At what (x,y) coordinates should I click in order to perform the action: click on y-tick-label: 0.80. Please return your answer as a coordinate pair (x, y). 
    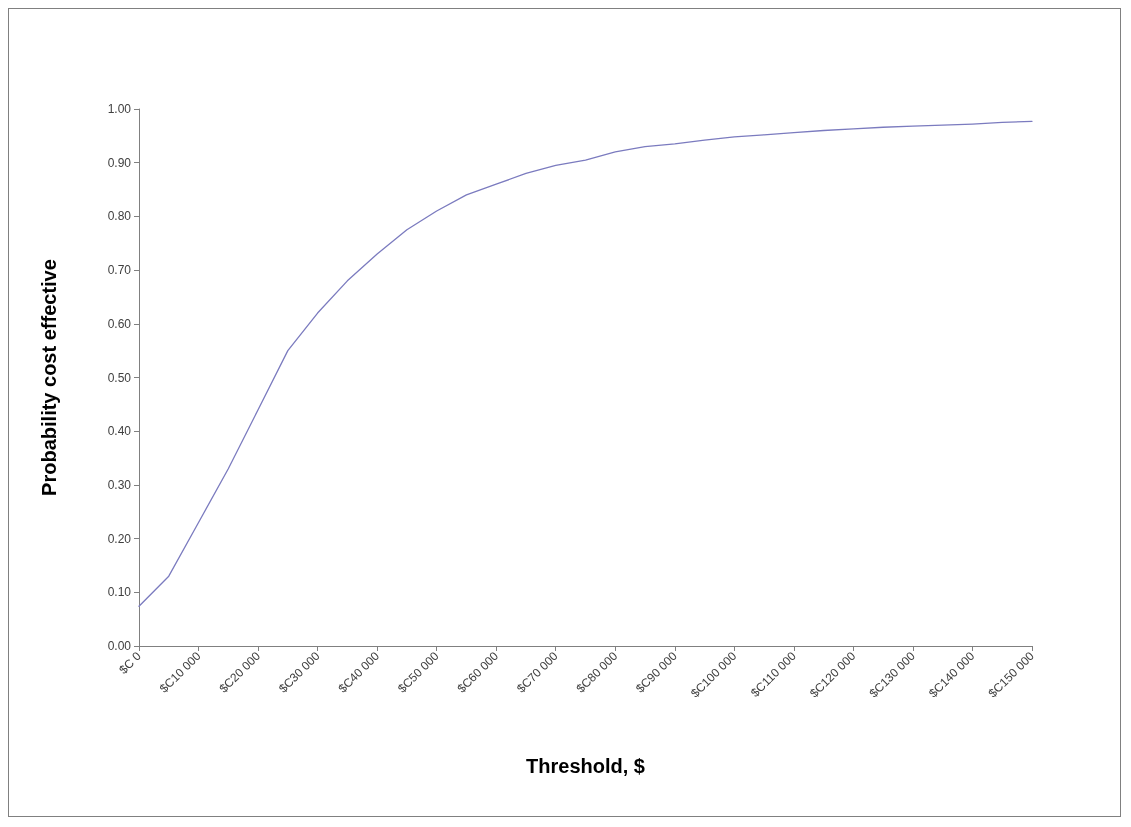
    Looking at the image, I should click on (119, 216).